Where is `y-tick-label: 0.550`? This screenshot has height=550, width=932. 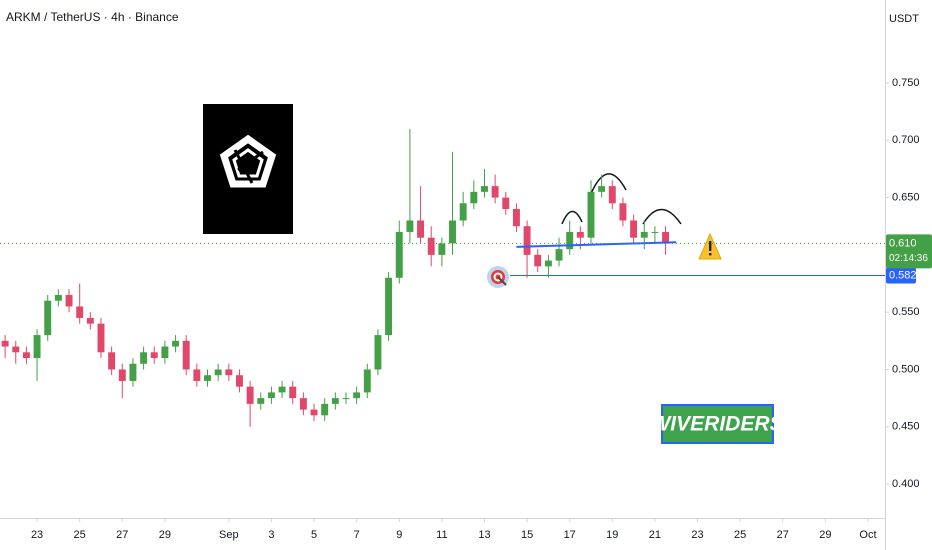 y-tick-label: 0.550 is located at coordinates (906, 312).